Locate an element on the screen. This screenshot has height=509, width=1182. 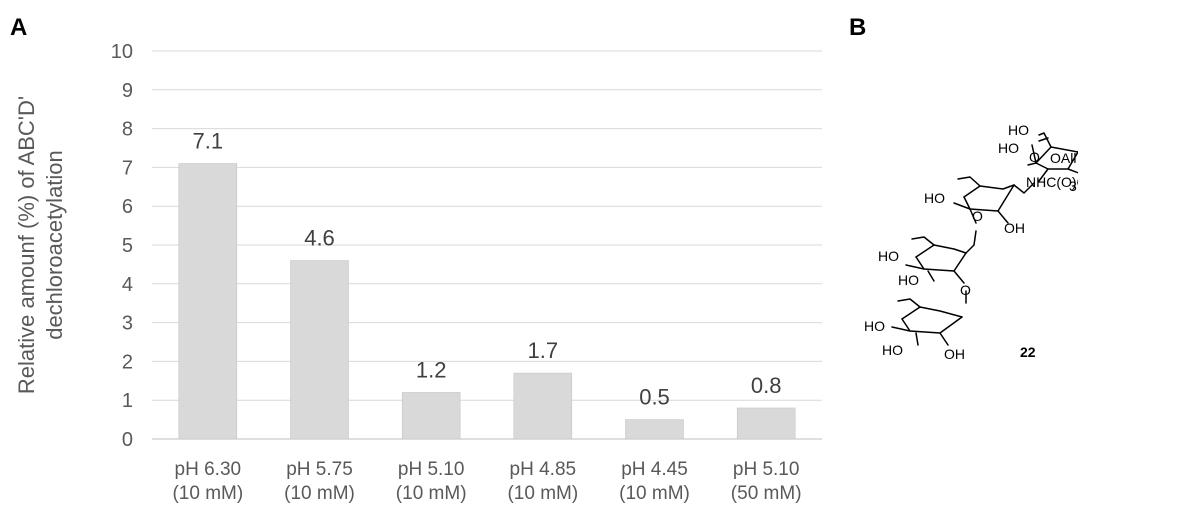
y-tick-label: 7 is located at coordinates (127, 168).